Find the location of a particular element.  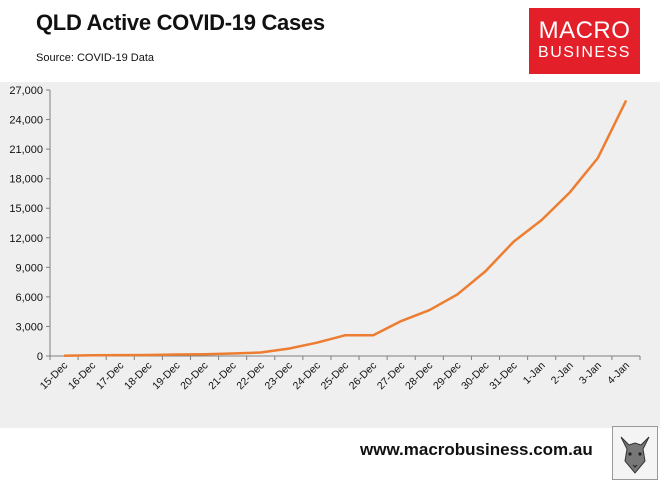

x-tick-label: 19-Dec is located at coordinates (166, 376).